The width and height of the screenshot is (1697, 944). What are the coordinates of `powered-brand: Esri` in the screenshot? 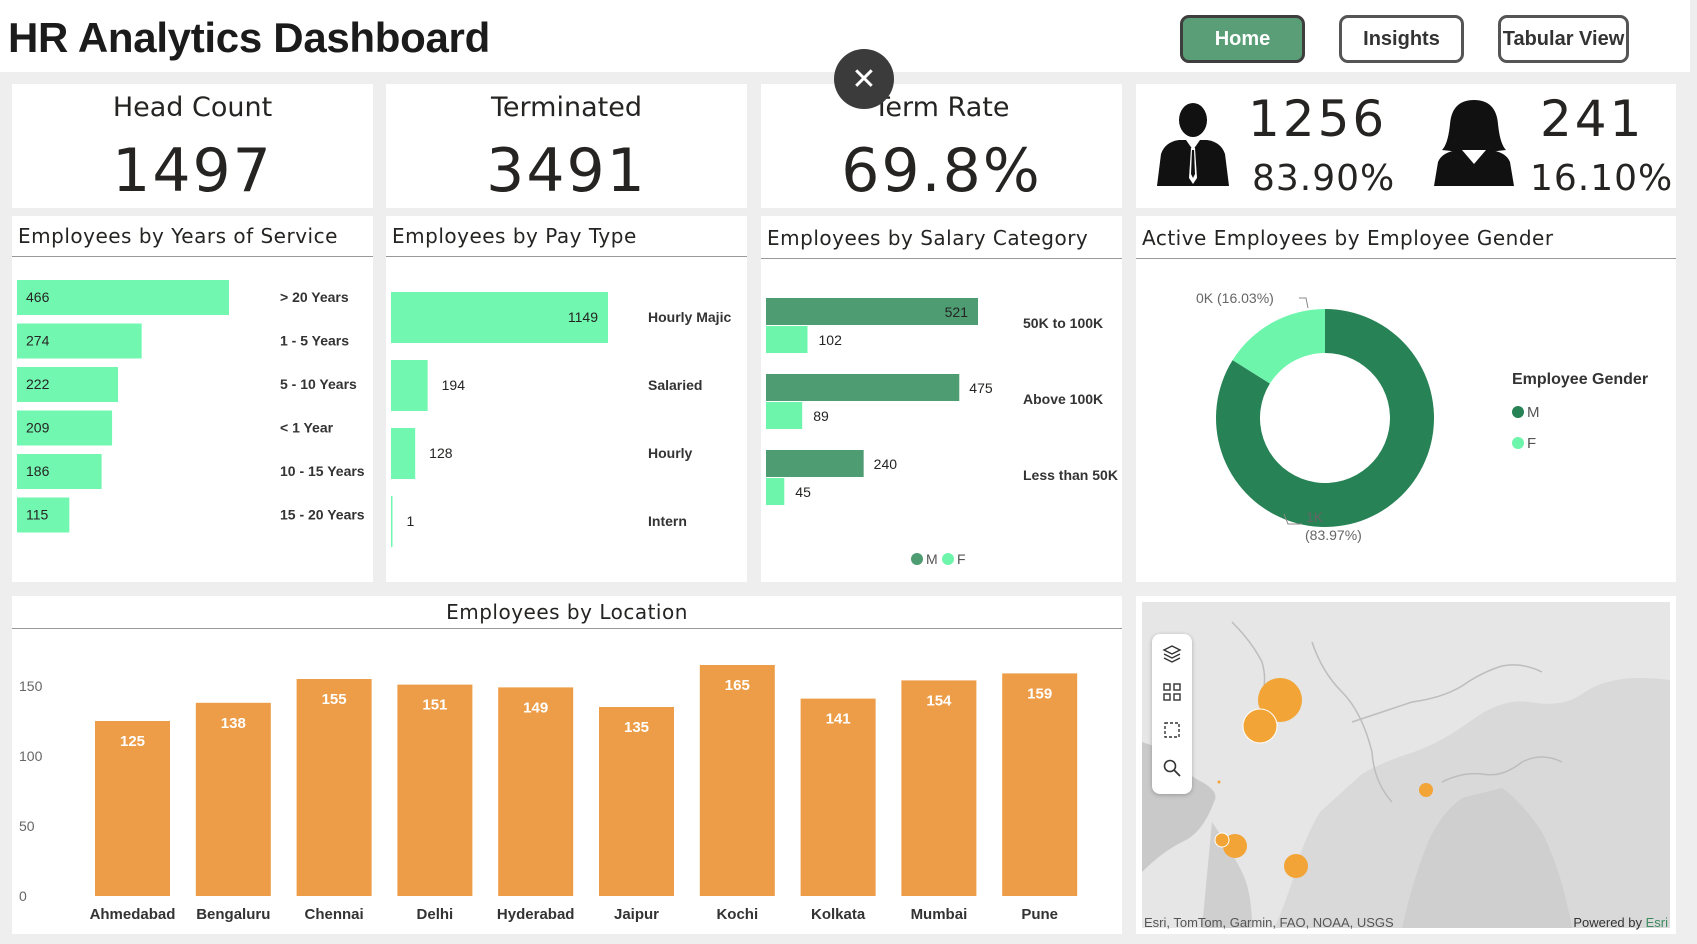 It's located at (1656, 922).